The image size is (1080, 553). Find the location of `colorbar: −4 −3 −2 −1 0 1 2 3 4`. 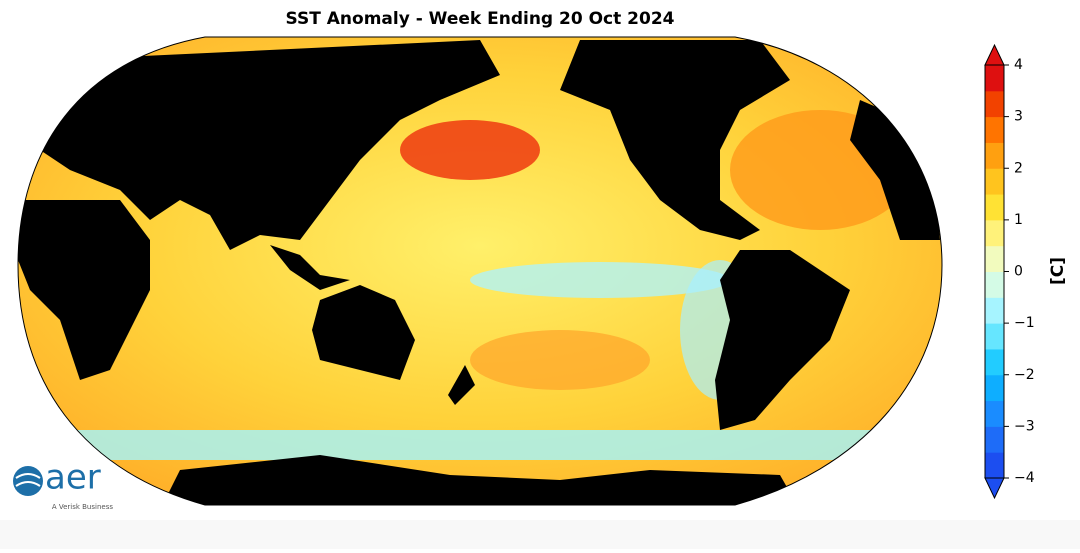

colorbar: −4 −3 −2 −1 0 1 2 3 4 is located at coordinates (1009, 271).